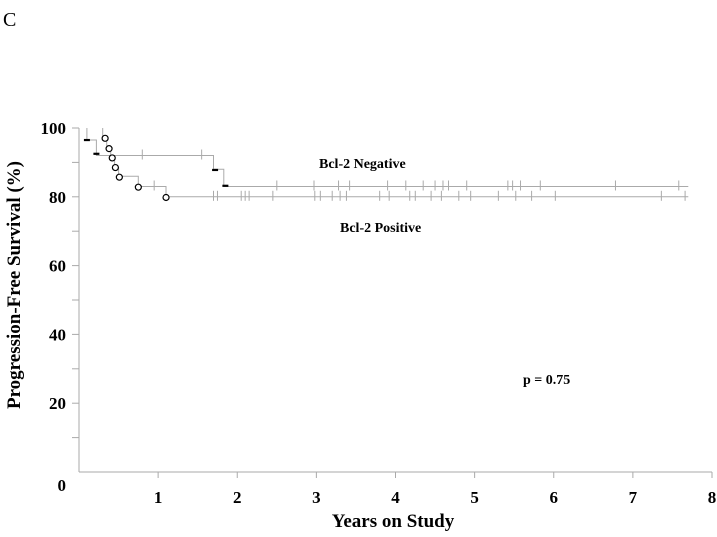 The height and width of the screenshot is (537, 717). Describe the element at coordinates (395, 497) in the screenshot. I see `x-tick-label: 4` at that location.